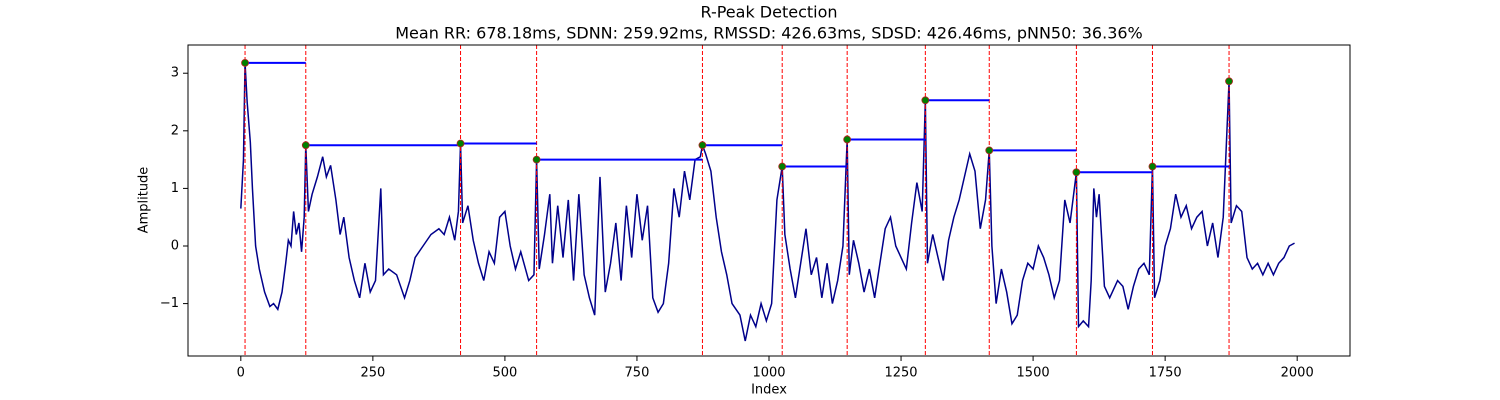 The image size is (1500, 400). What do you see at coordinates (504, 373) in the screenshot?
I see `x-tick-label: 500` at bounding box center [504, 373].